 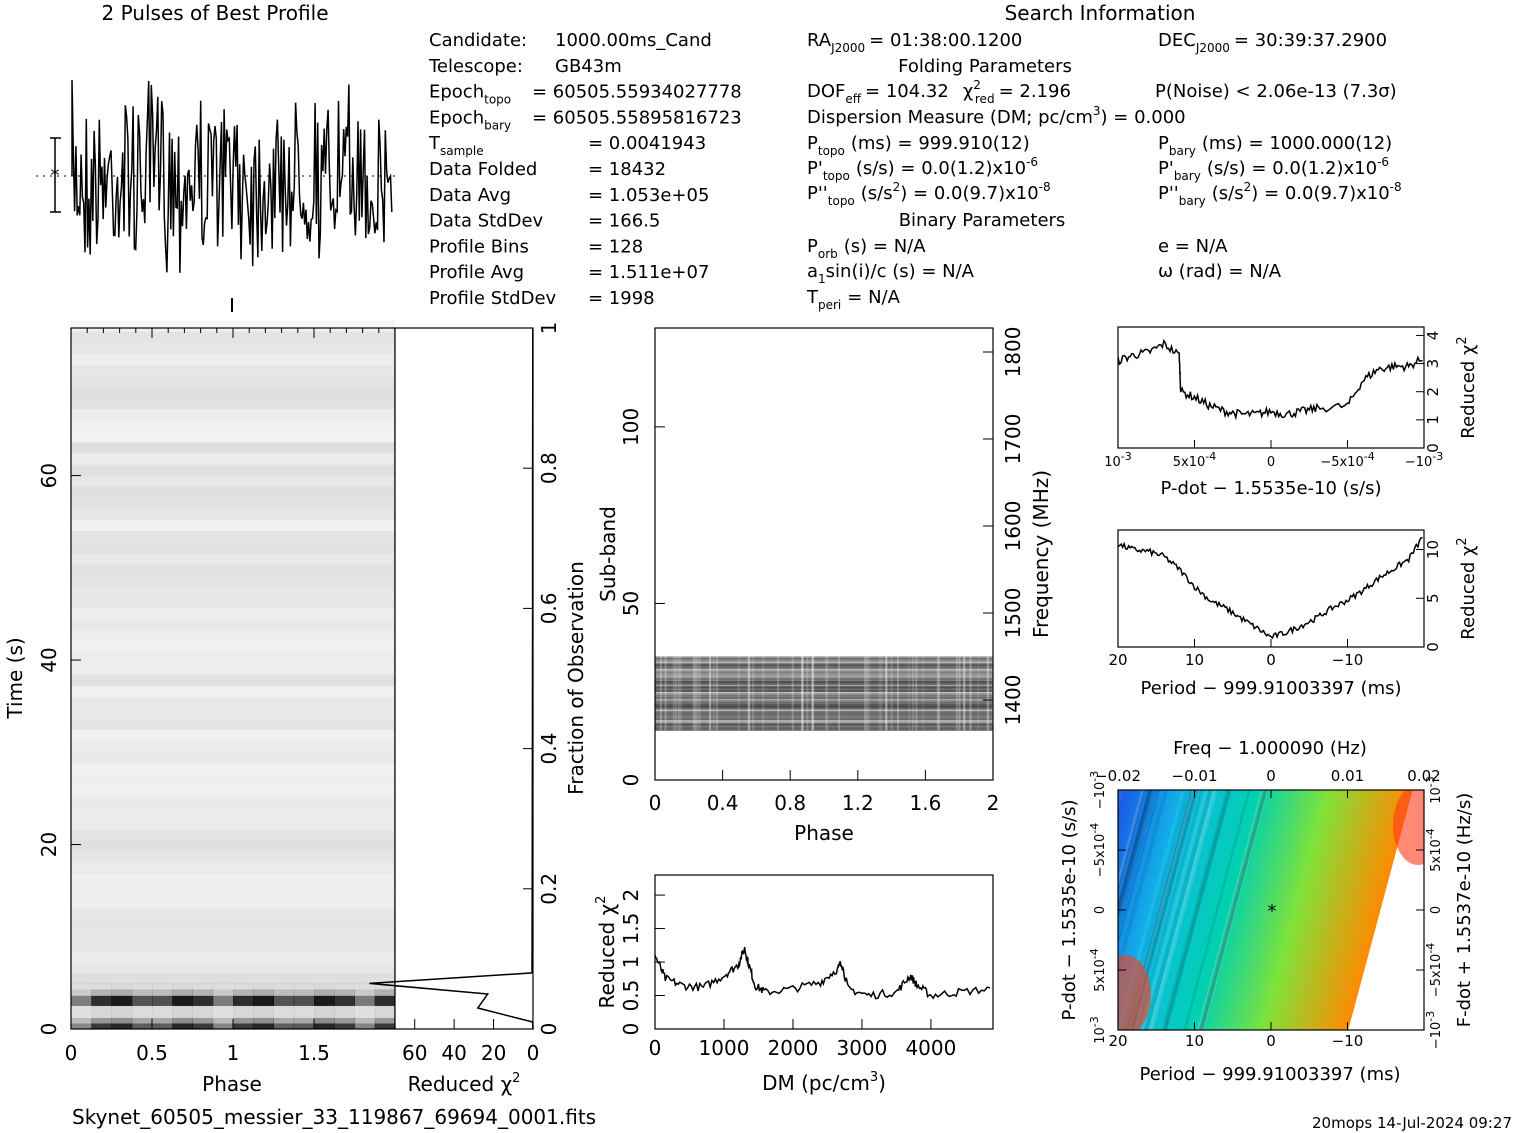 I want to click on search-title: Search Information, so click(x=1100, y=13).